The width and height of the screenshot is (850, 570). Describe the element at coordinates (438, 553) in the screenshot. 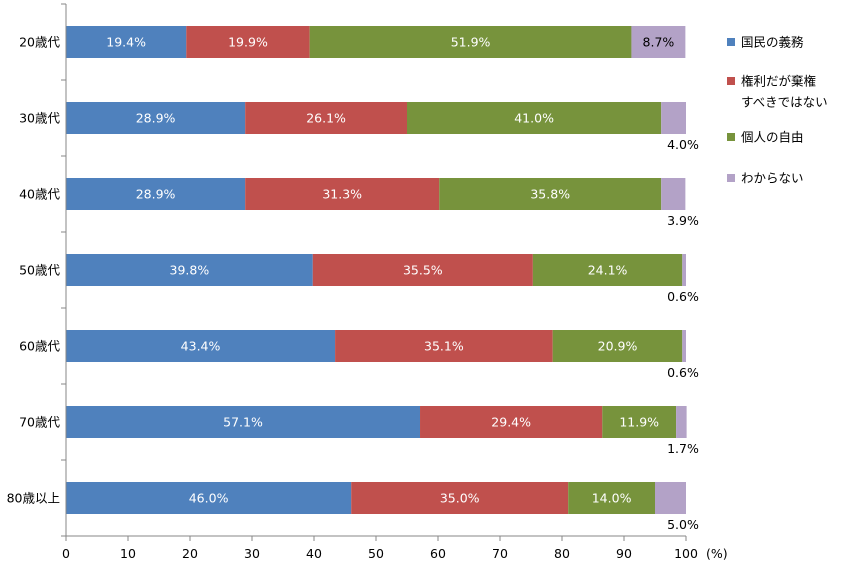

I see `x-tick-label: 60` at that location.